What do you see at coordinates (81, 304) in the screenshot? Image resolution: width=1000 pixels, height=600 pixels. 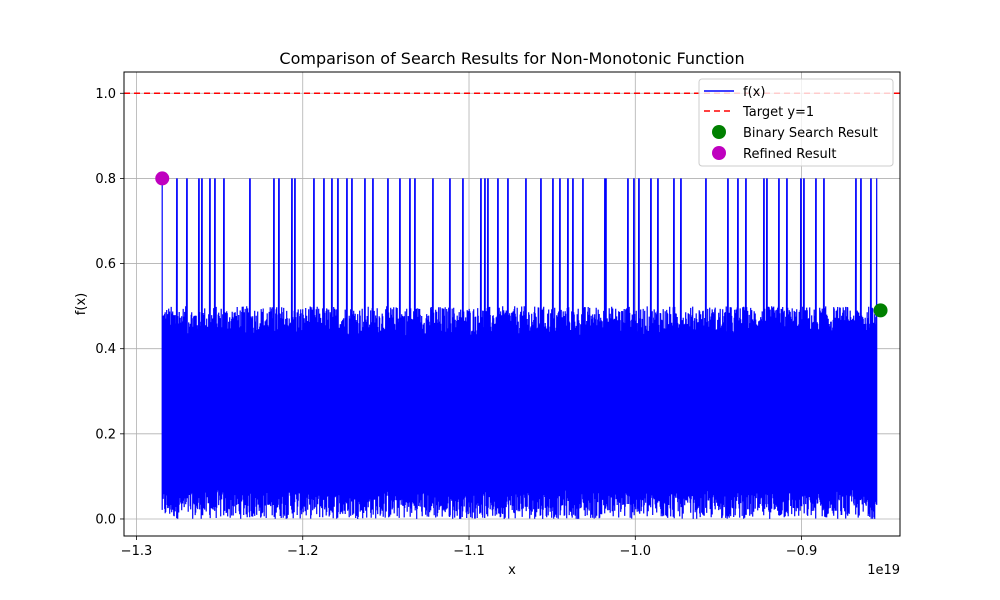 I see `y-axis-label: f(x)` at bounding box center [81, 304].